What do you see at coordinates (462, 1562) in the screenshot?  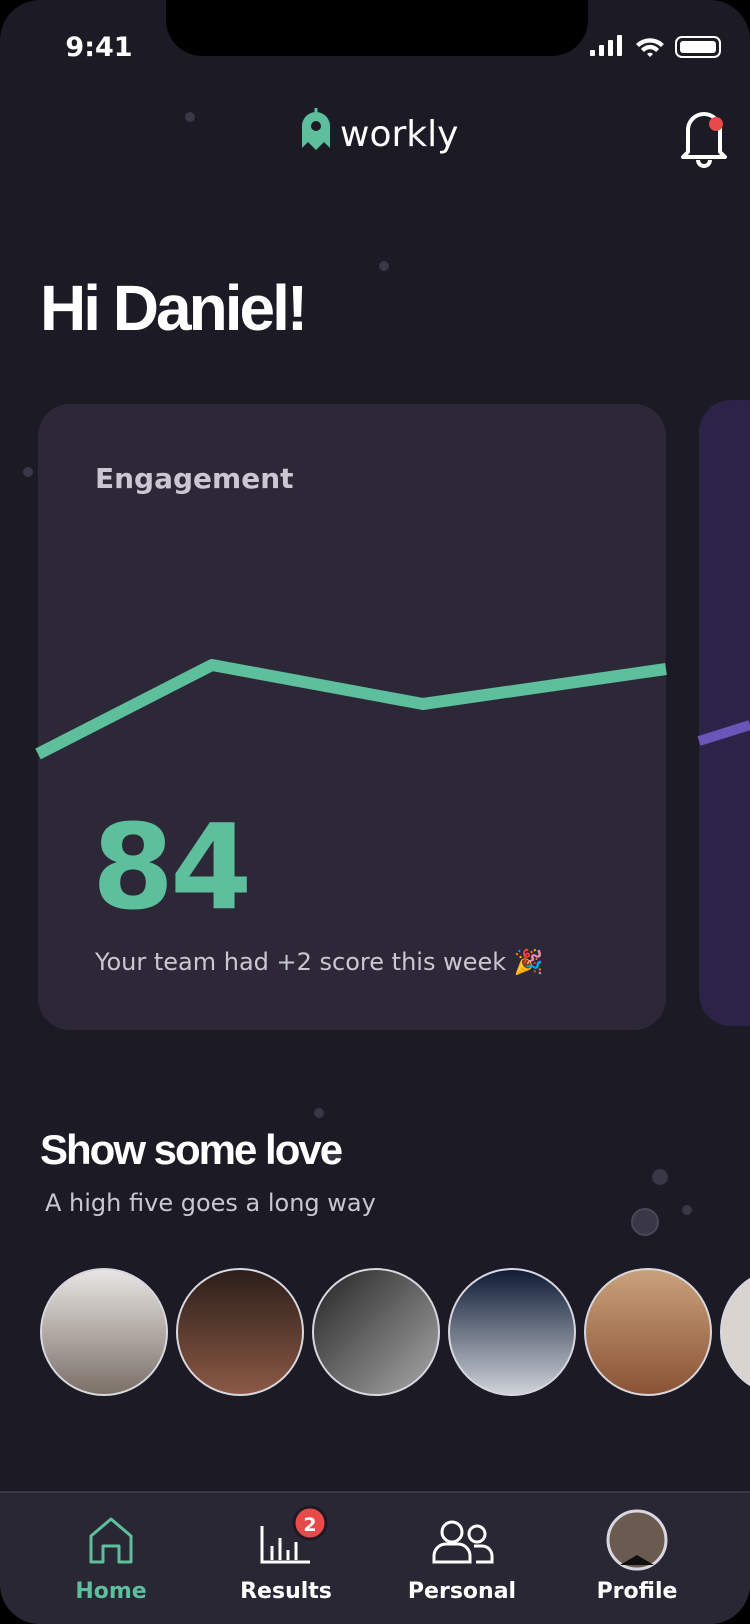 I see `tab-personal: Personal` at bounding box center [462, 1562].